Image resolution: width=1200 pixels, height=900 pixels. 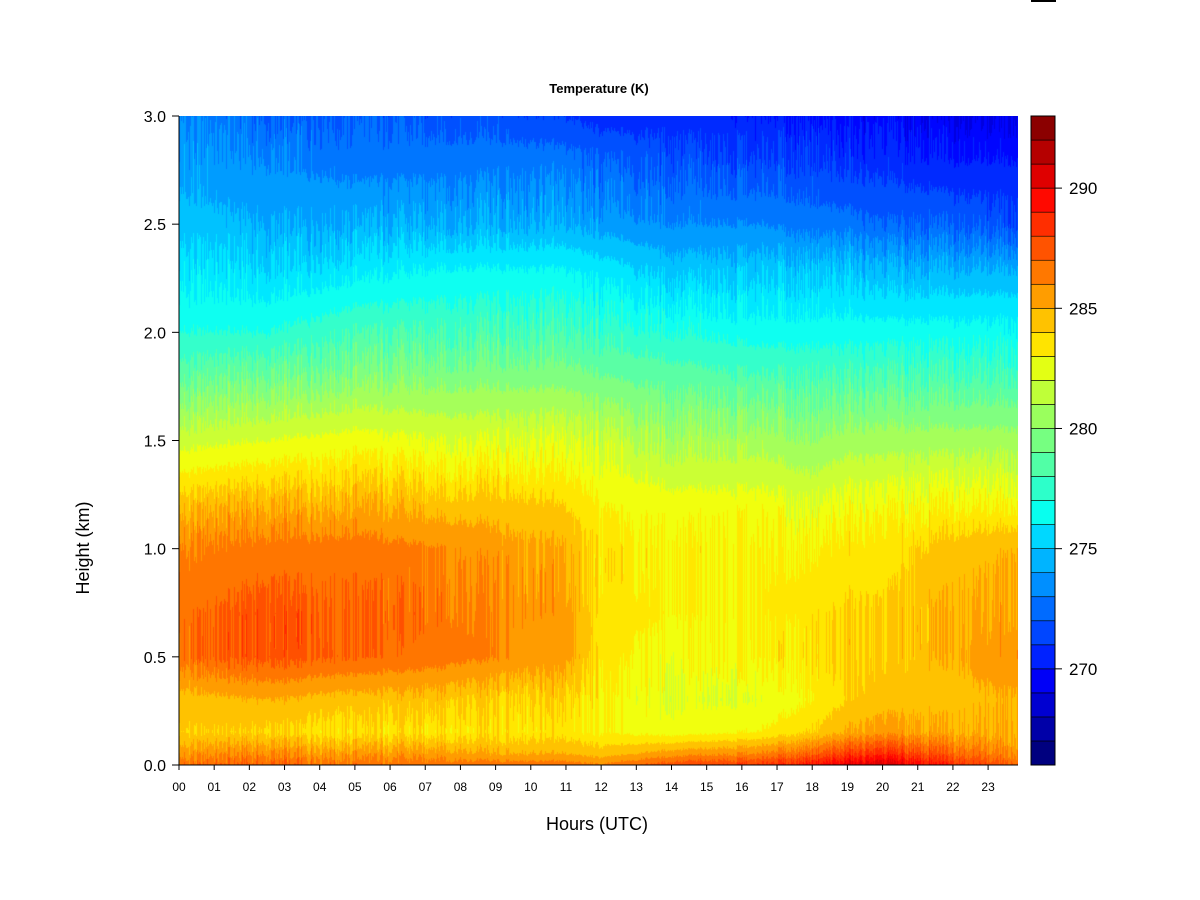 What do you see at coordinates (155, 117) in the screenshot?
I see `y-tick-label: 3.0` at bounding box center [155, 117].